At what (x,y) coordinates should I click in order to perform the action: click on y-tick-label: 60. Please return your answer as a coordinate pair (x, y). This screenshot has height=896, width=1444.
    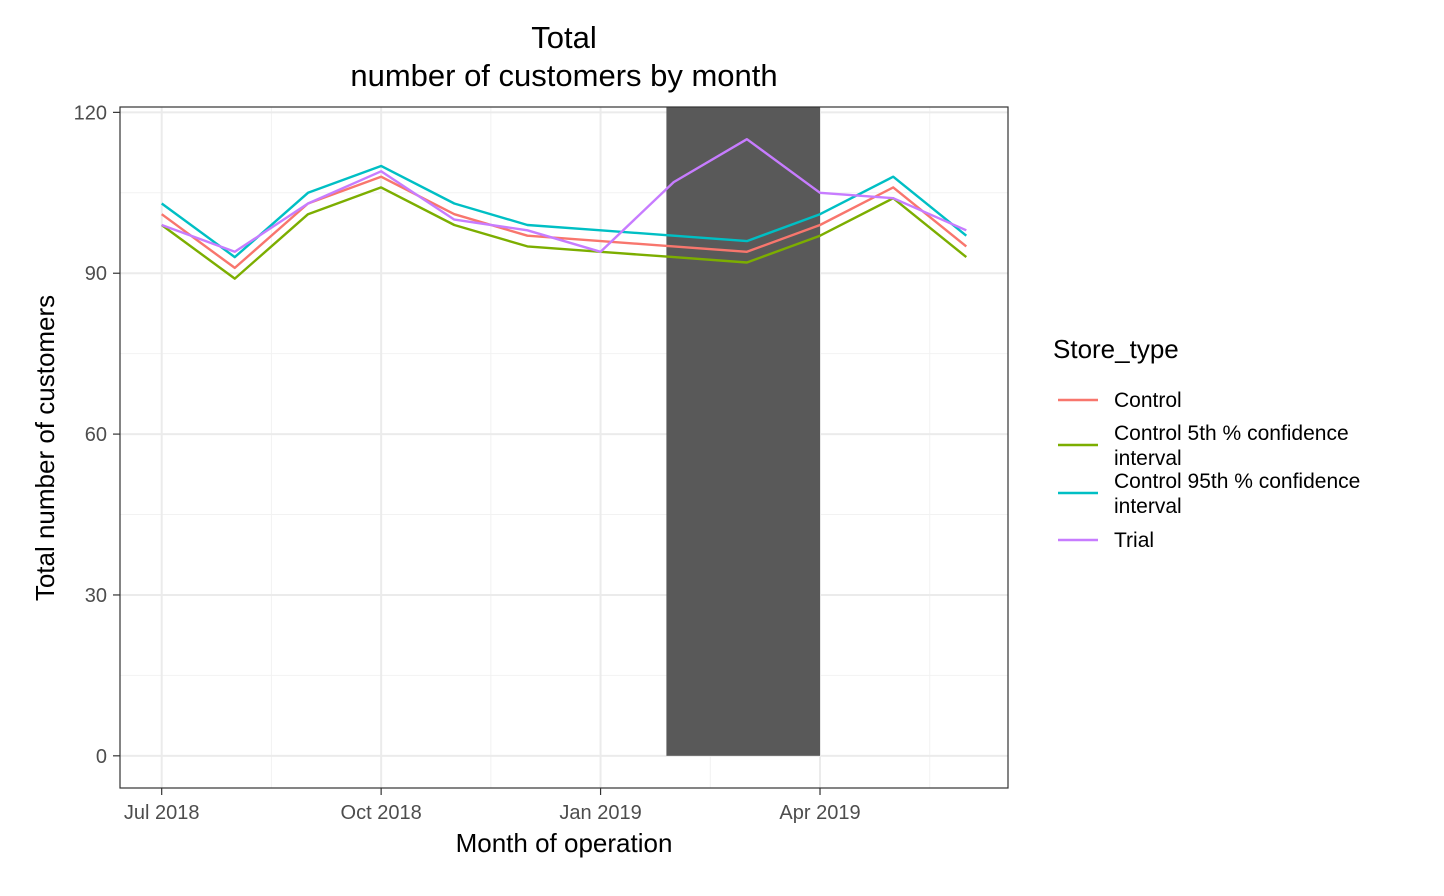
    Looking at the image, I should click on (96, 435).